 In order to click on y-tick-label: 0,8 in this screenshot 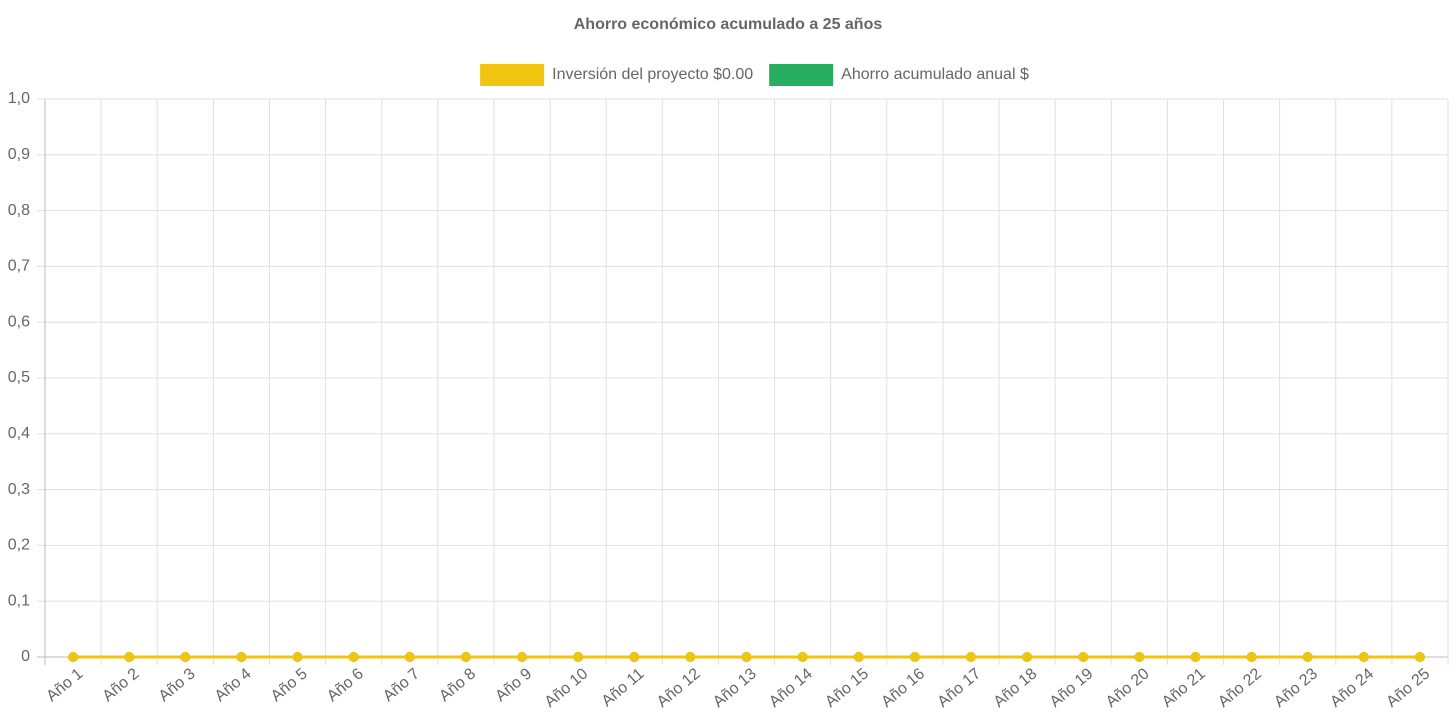, I will do `click(19, 210)`.